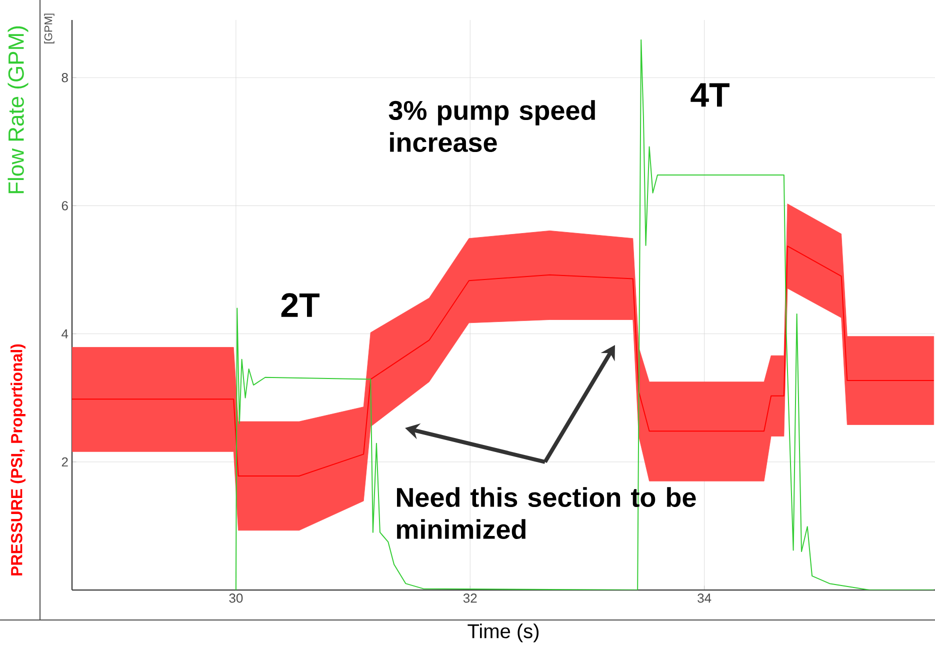 The image size is (935, 653). Describe the element at coordinates (503, 633) in the screenshot. I see `x-axis-title: Time (s)` at that location.